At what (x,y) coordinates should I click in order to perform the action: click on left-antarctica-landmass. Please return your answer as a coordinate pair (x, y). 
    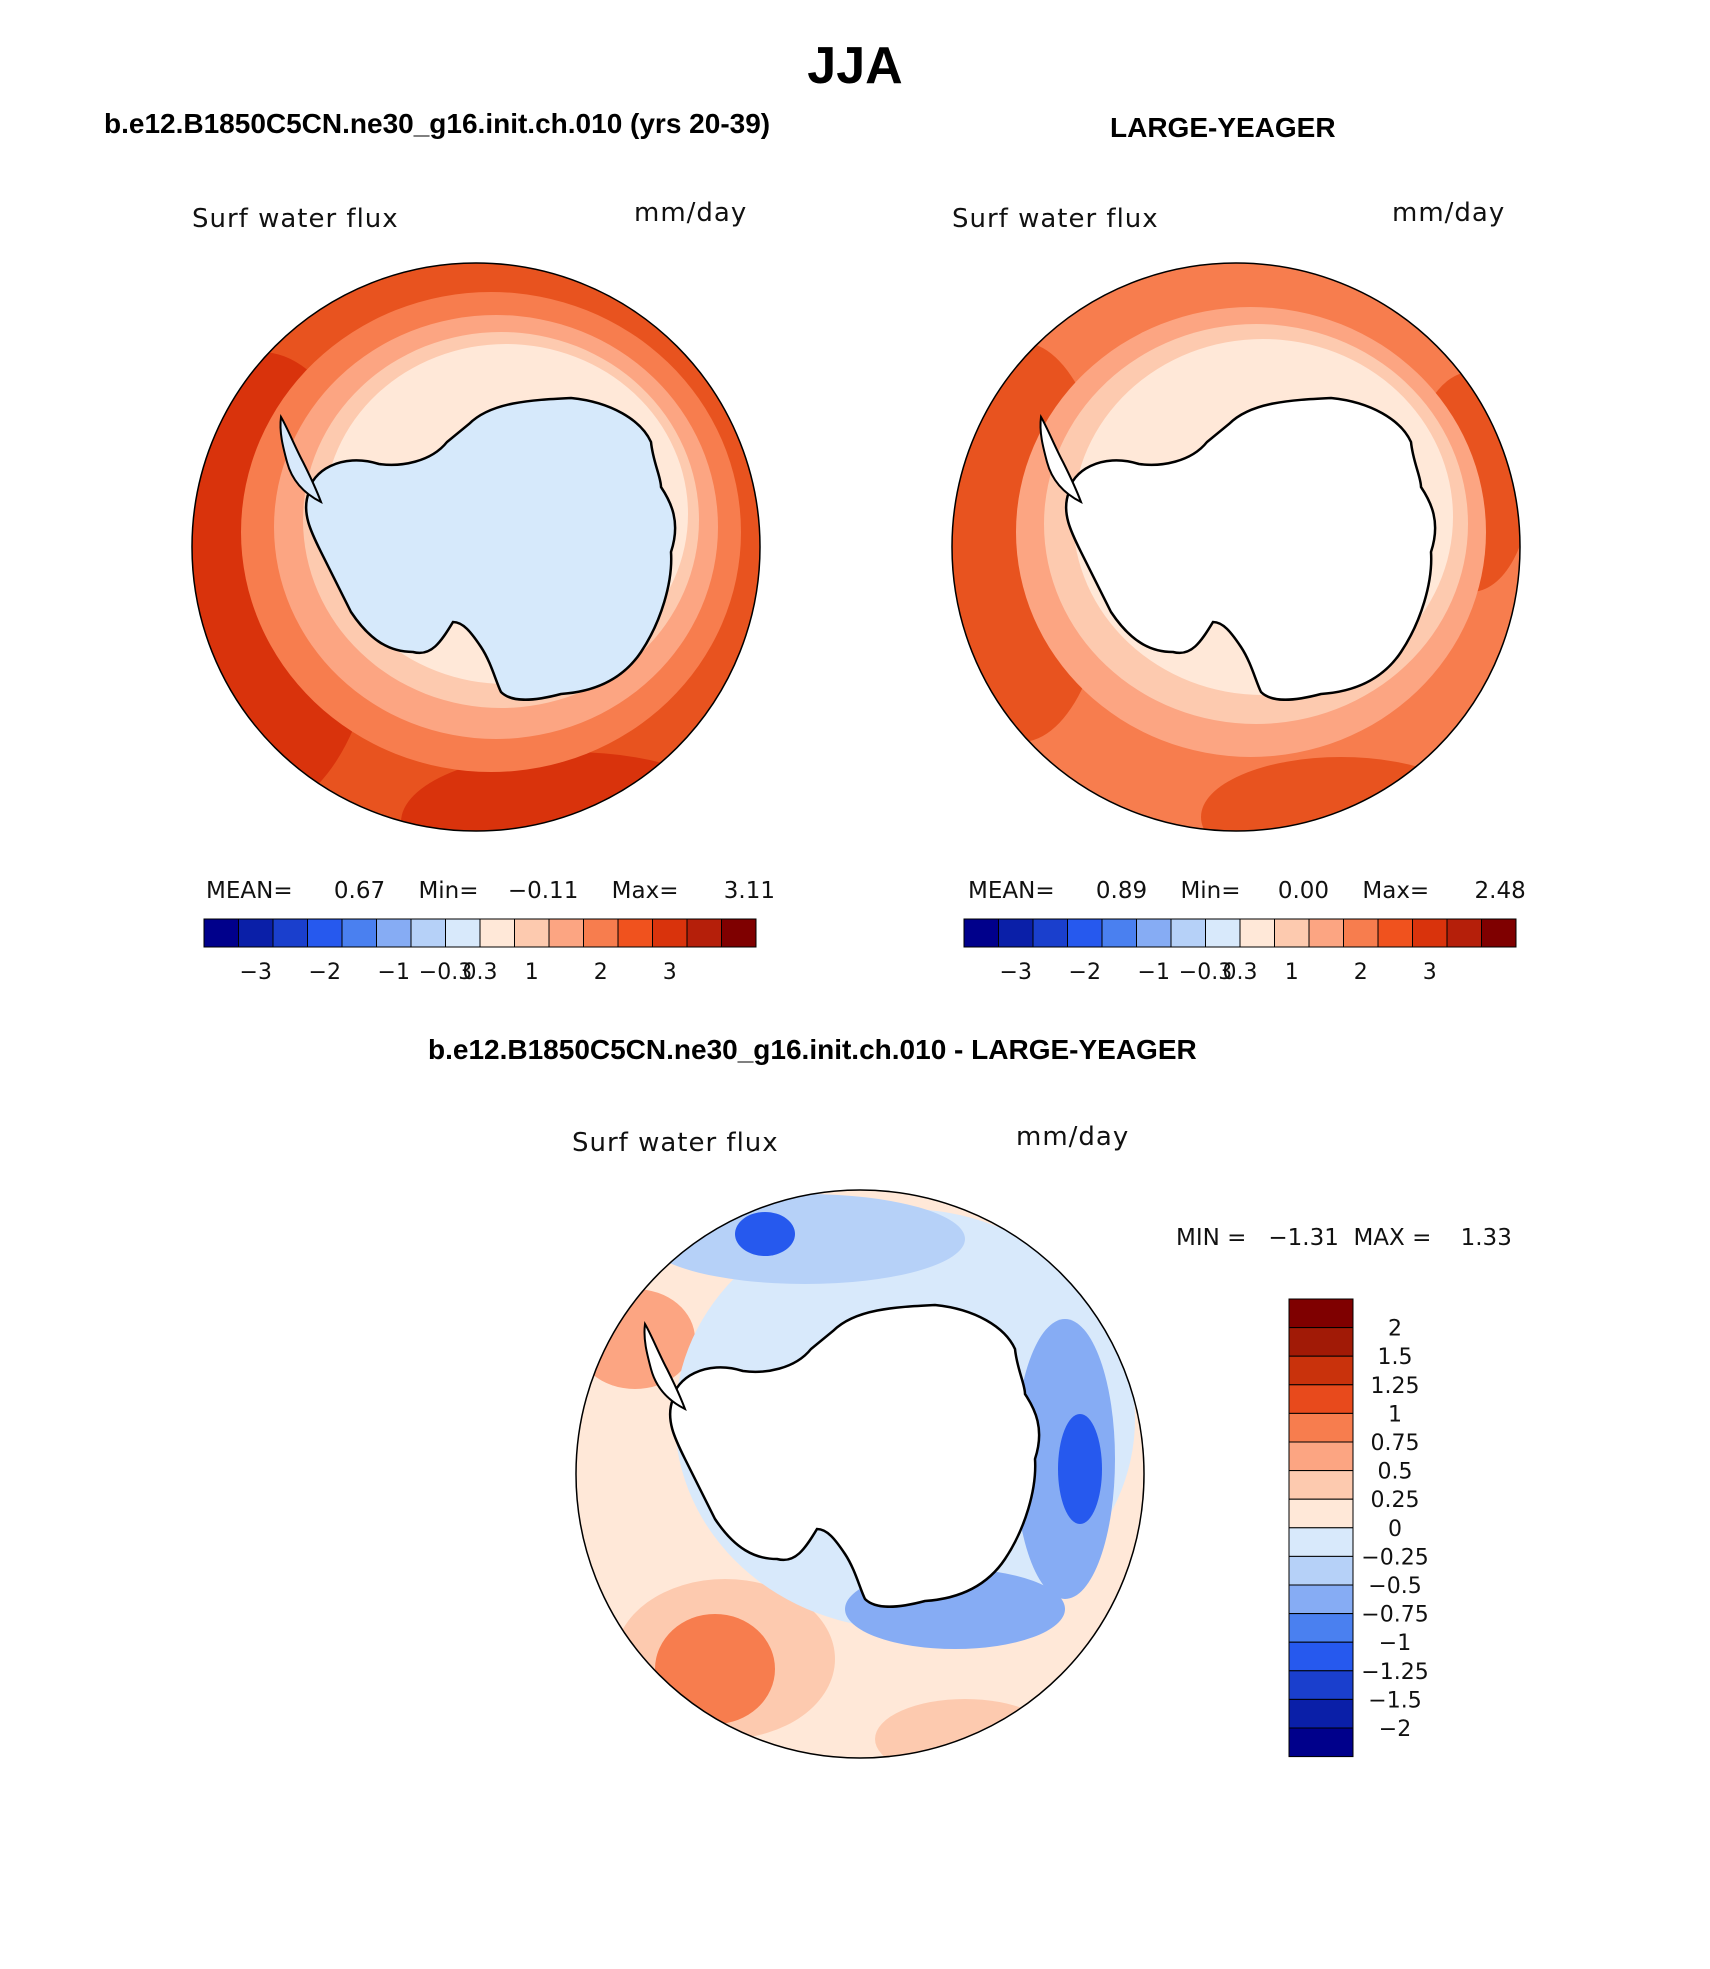
    Looking at the image, I should click on (490, 548).